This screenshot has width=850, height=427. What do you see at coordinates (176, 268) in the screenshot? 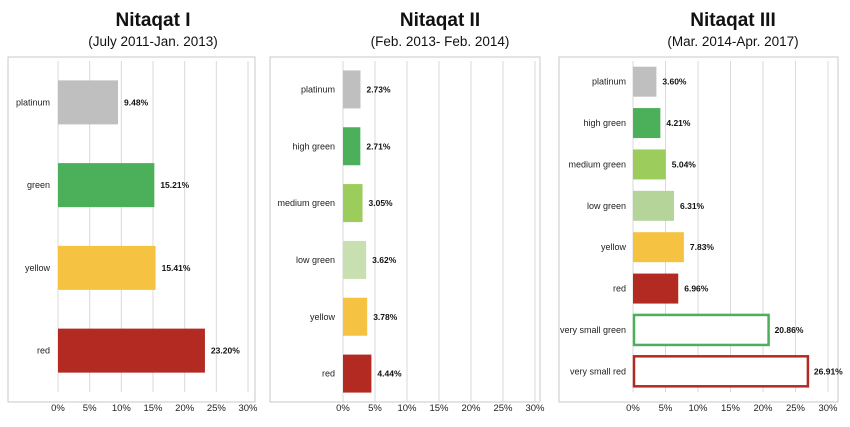
I see `data-label: 15.41%` at bounding box center [176, 268].